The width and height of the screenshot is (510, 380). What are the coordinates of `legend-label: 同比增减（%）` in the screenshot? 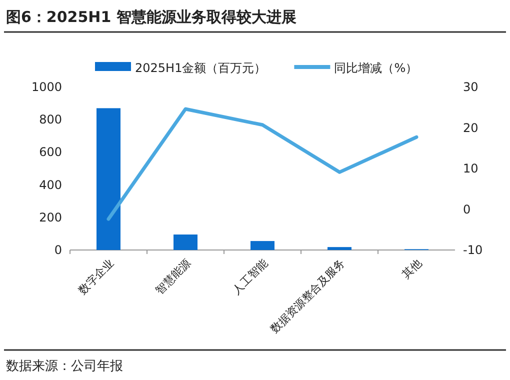 It's located at (376, 68).